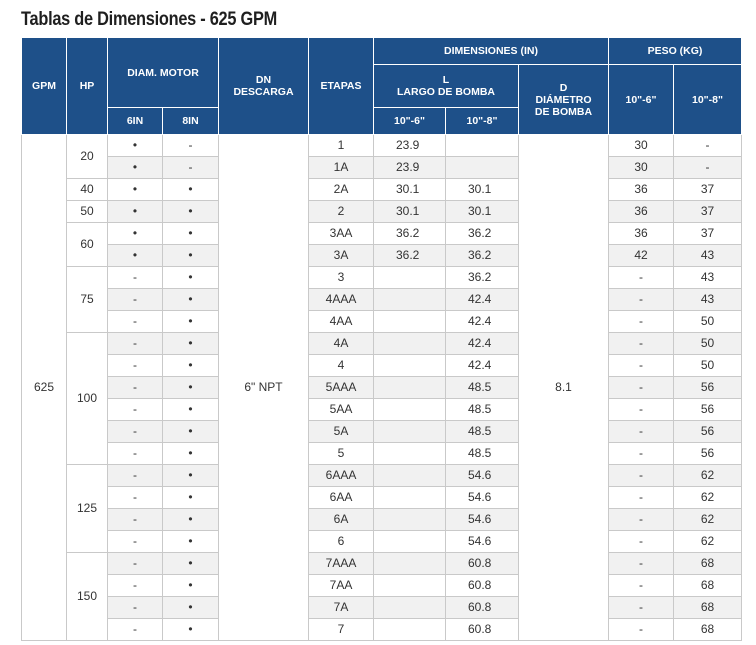 This screenshot has width=756, height=645. I want to click on dn-descarga-cell: 6" NPT, so click(263, 387).